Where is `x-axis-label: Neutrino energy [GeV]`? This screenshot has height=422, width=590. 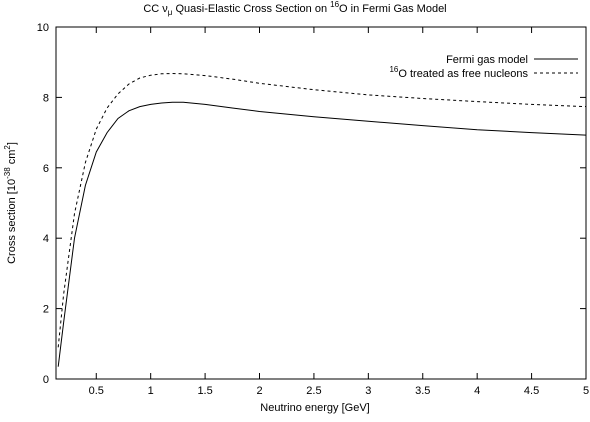 x-axis-label: Neutrino energy [GeV] is located at coordinates (314, 408).